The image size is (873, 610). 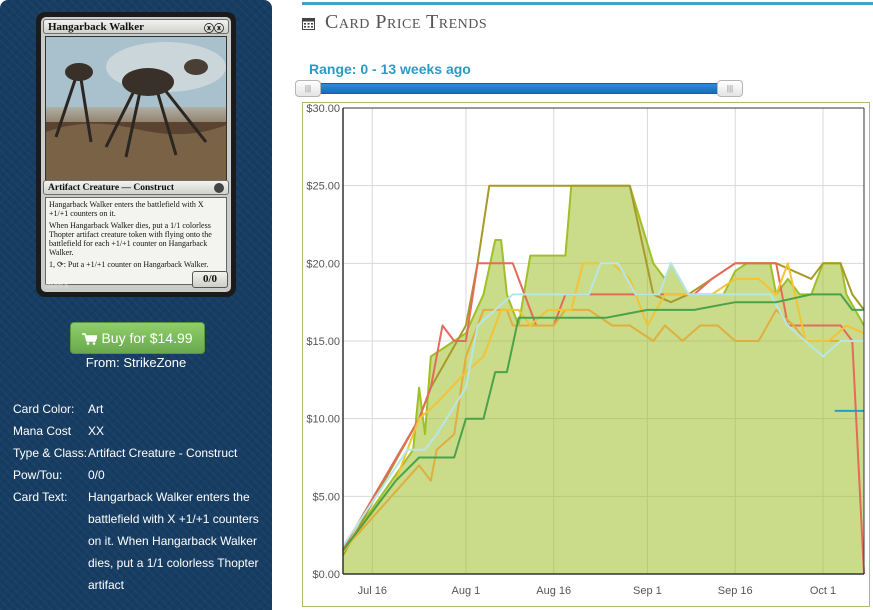 I want to click on range-label: Range: 0 - 13 weeks ago, so click(x=390, y=69).